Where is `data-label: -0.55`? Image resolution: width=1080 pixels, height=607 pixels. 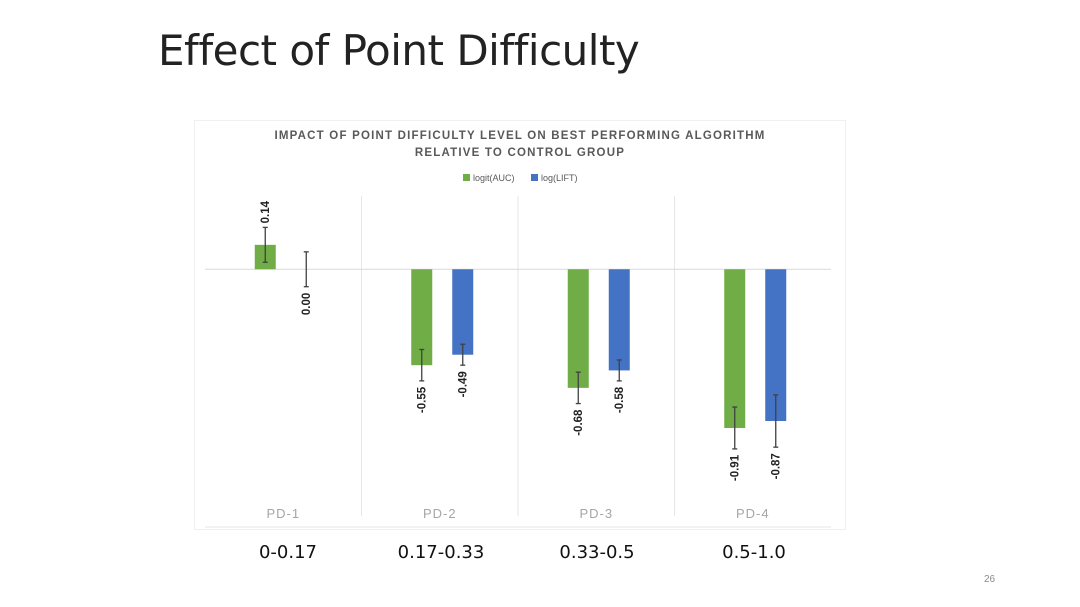
data-label: -0.55 is located at coordinates (423, 399).